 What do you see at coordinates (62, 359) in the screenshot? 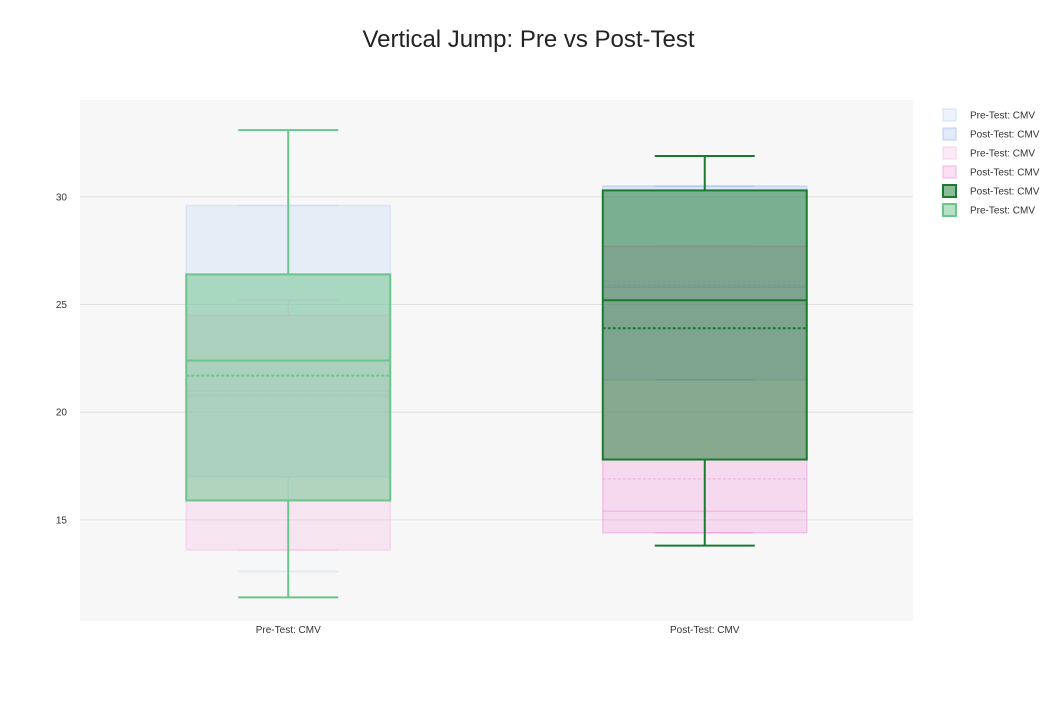
I see `y-axis-ticks: 15 20 25 30` at bounding box center [62, 359].